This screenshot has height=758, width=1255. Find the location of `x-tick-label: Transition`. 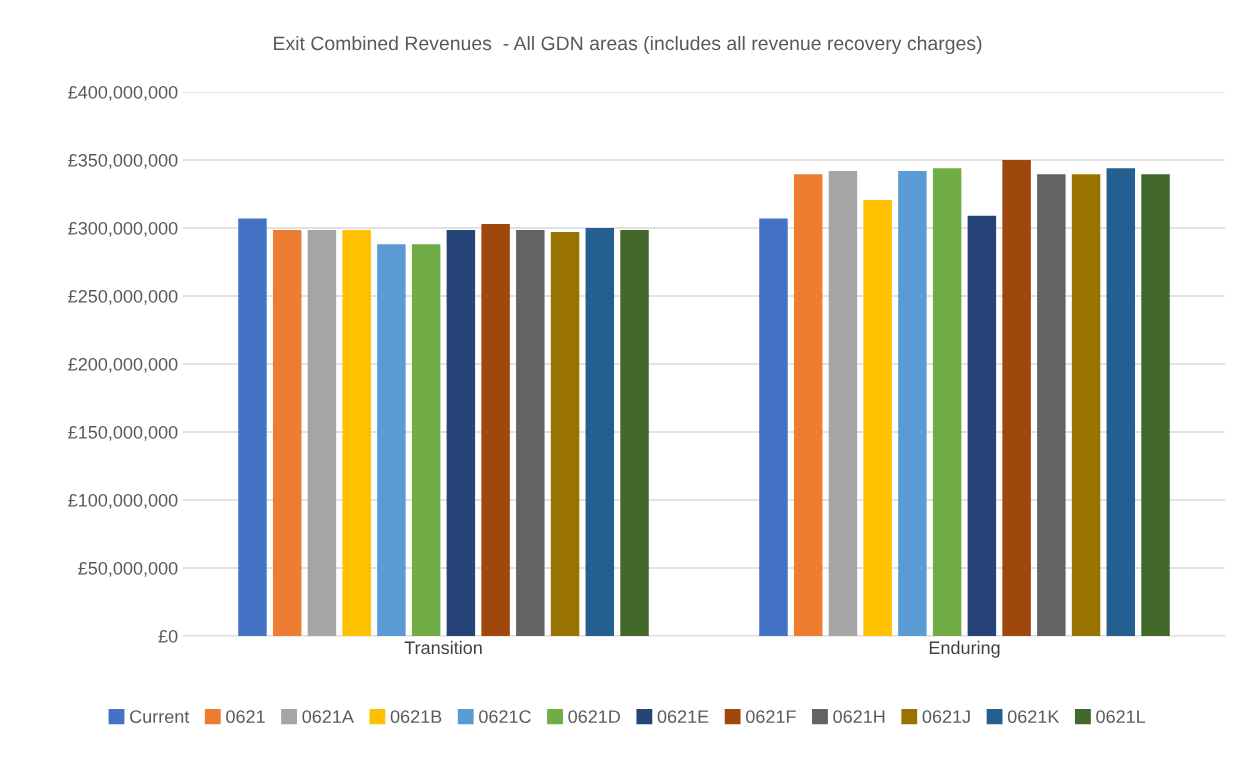

x-tick-label: Transition is located at coordinates (443, 647).